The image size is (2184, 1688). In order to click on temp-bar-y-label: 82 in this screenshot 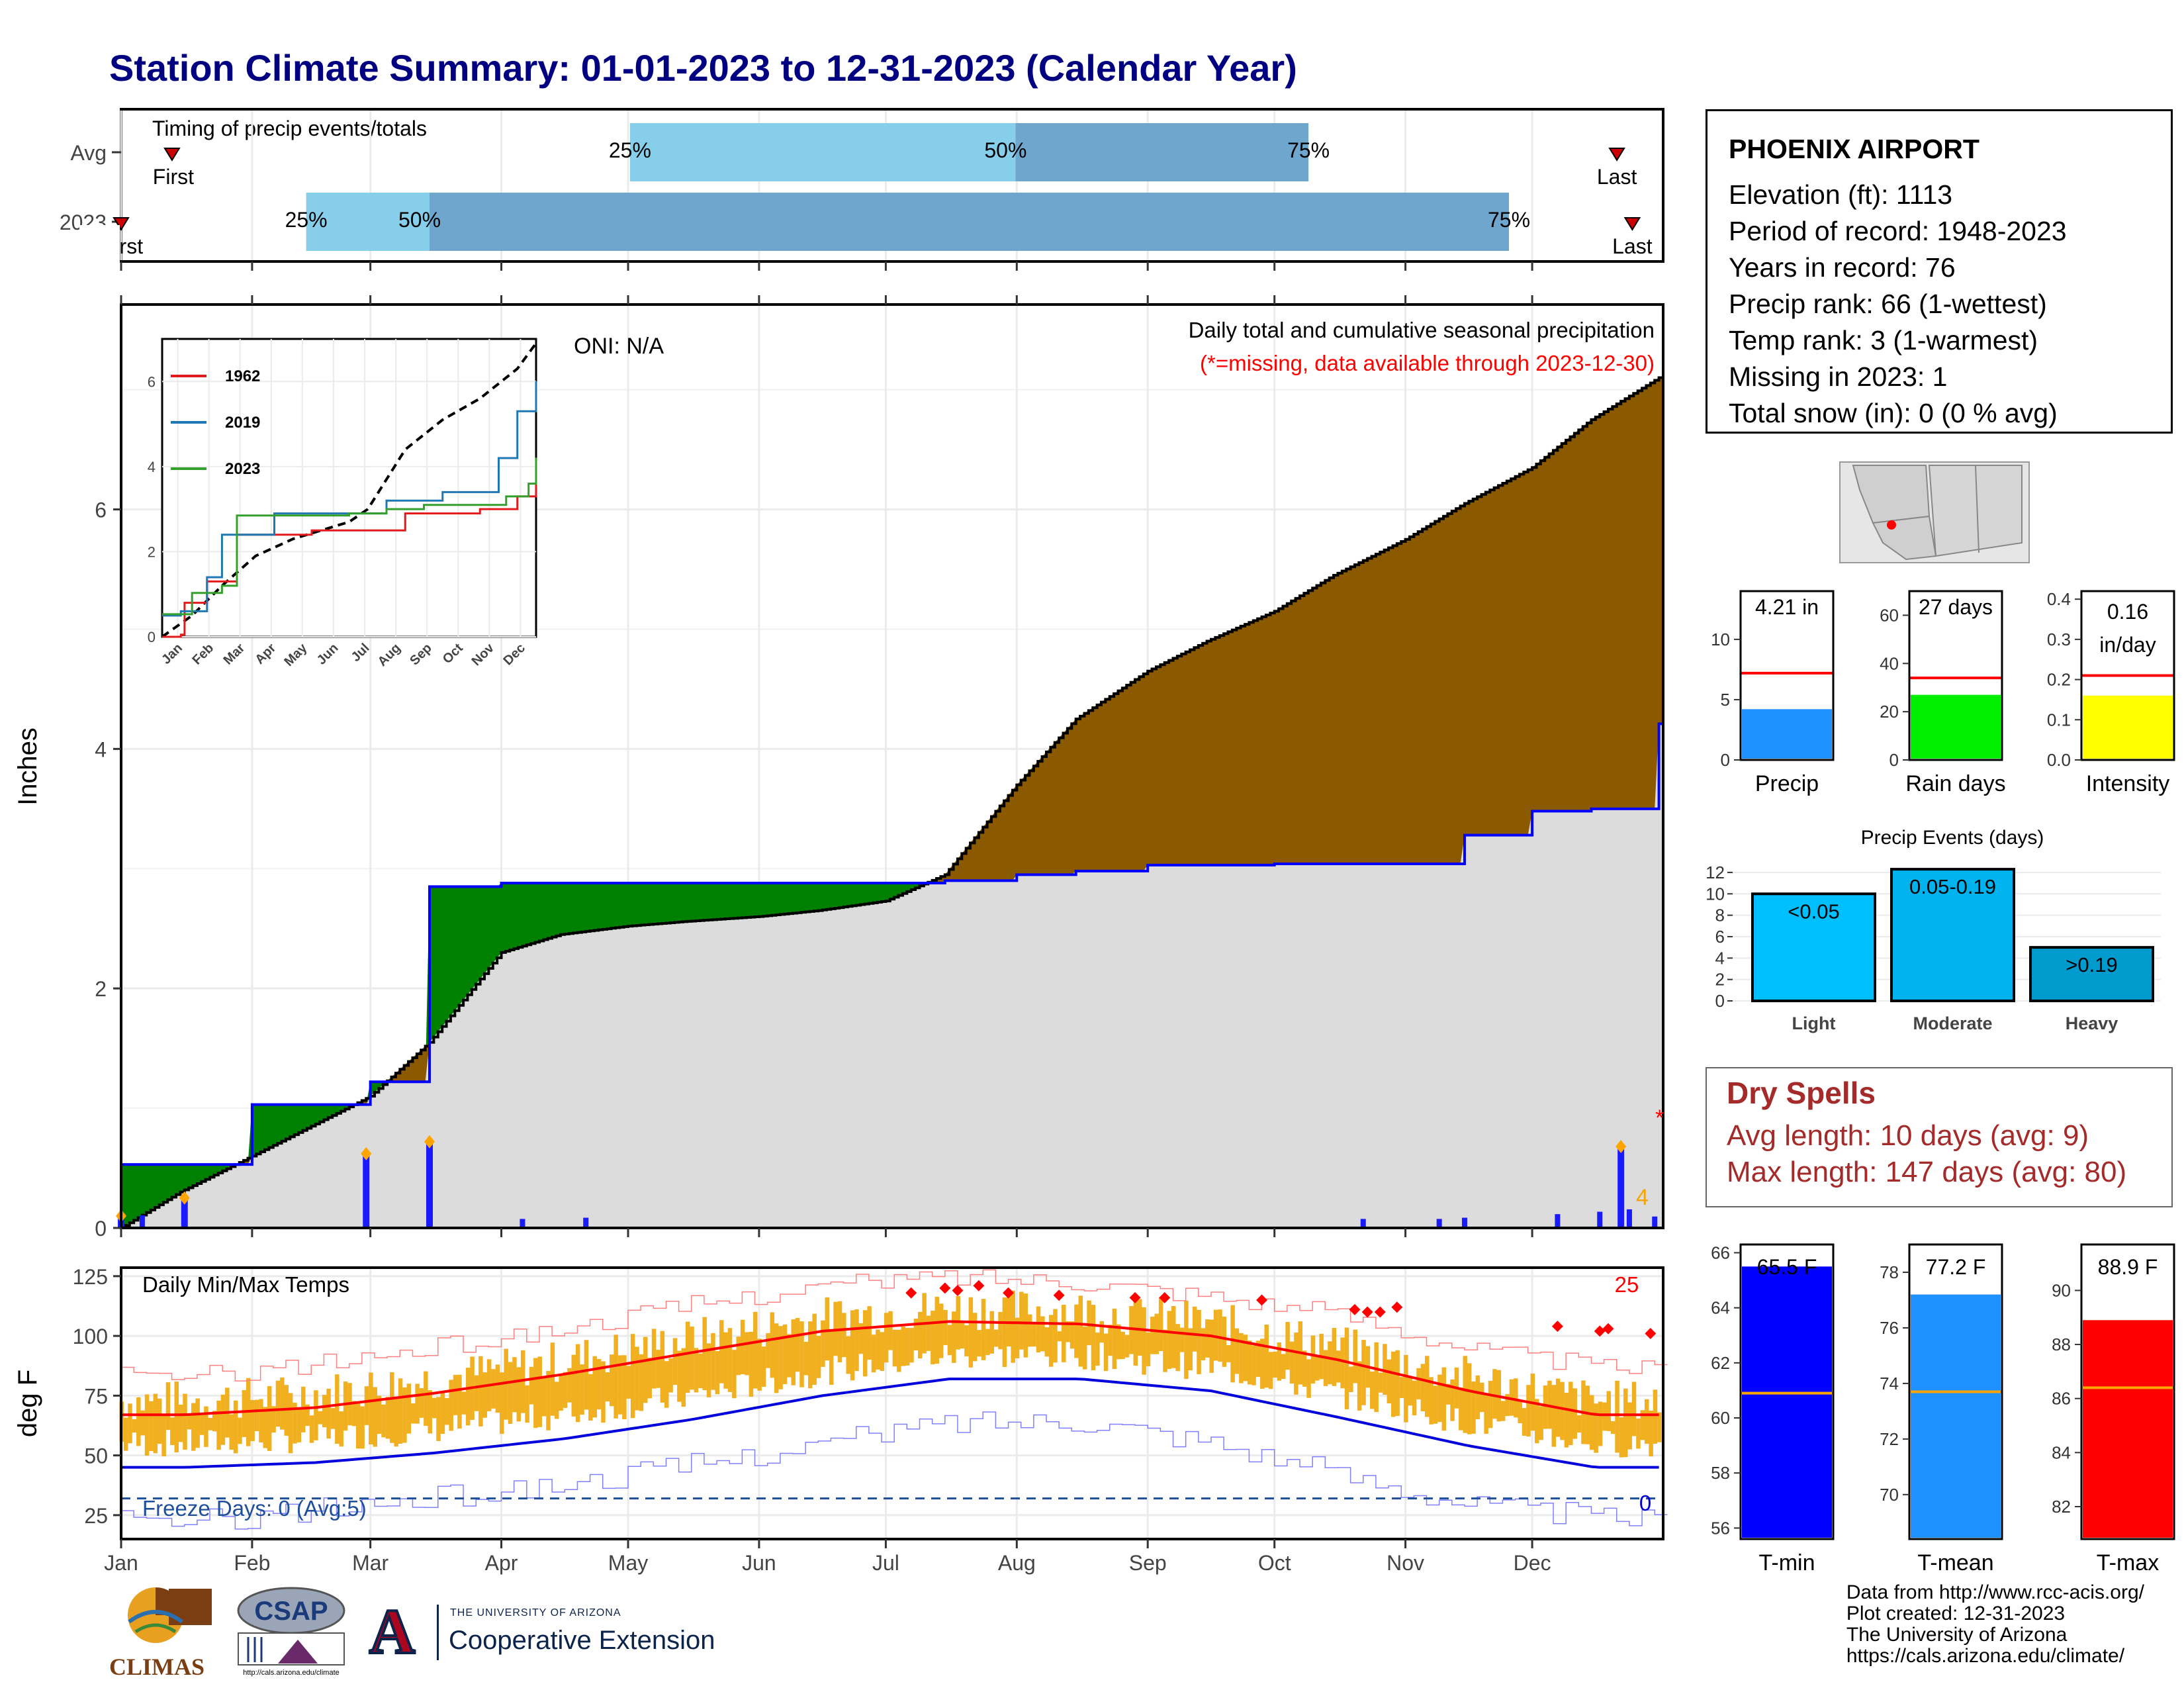, I will do `click(2061, 1507)`.